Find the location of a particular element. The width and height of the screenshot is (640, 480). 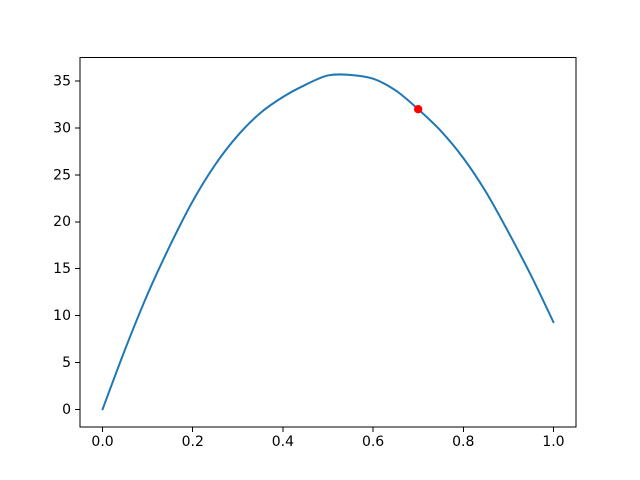

x-tick-label: 0.0 is located at coordinates (102, 442).